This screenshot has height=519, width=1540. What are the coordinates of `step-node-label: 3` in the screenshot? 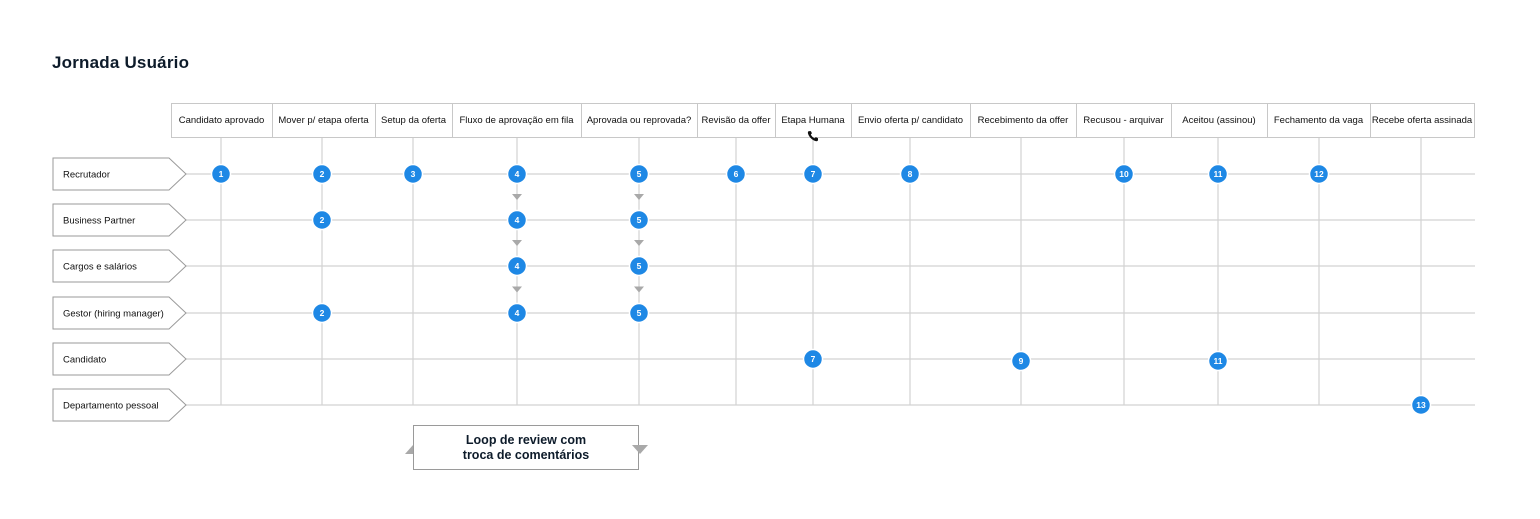 It's located at (413, 174).